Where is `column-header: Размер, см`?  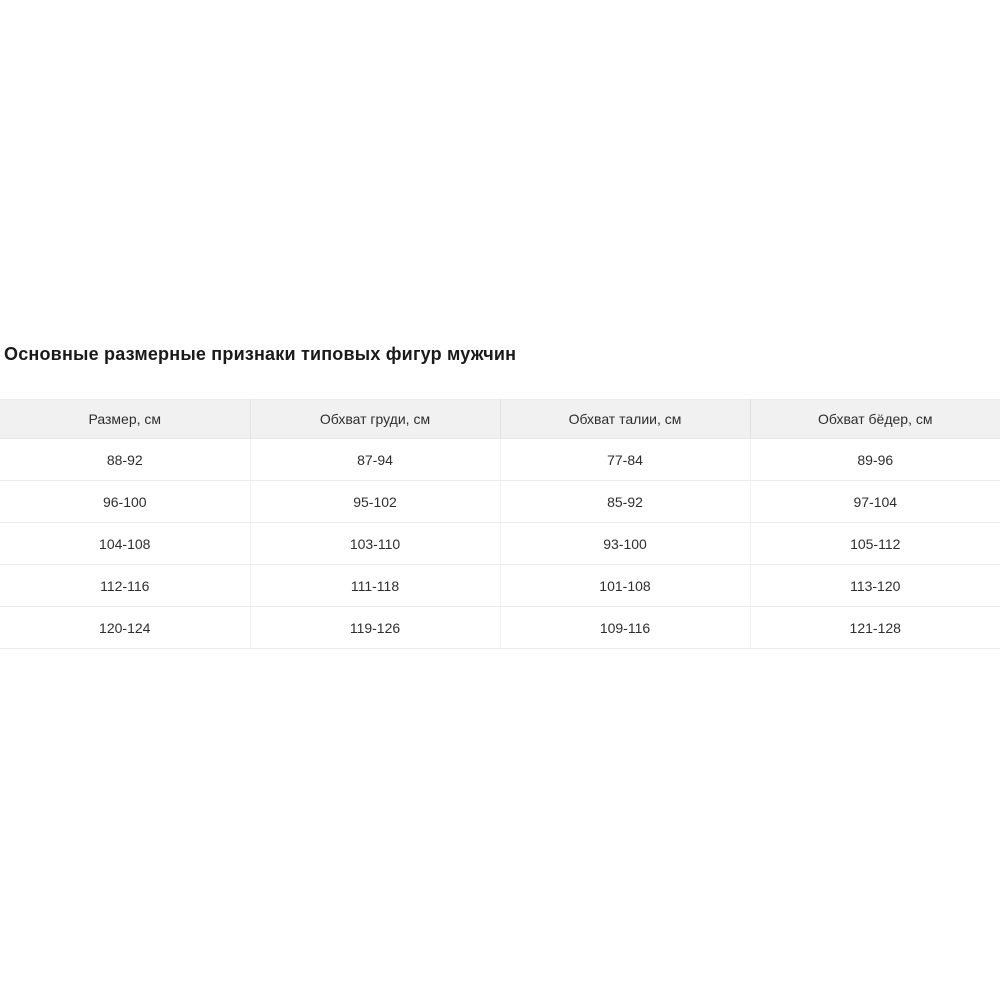 column-header: Размер, см is located at coordinates (125, 419).